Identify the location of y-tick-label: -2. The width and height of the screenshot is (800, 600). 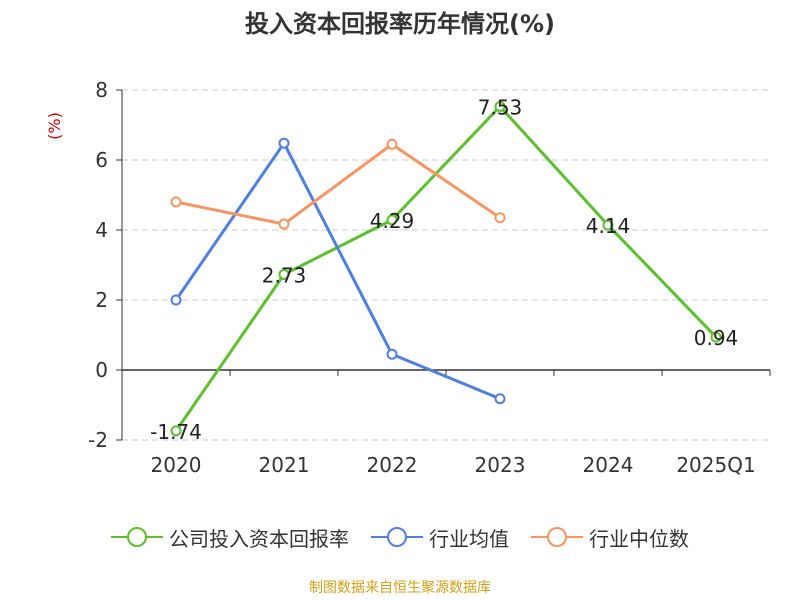
(98, 440).